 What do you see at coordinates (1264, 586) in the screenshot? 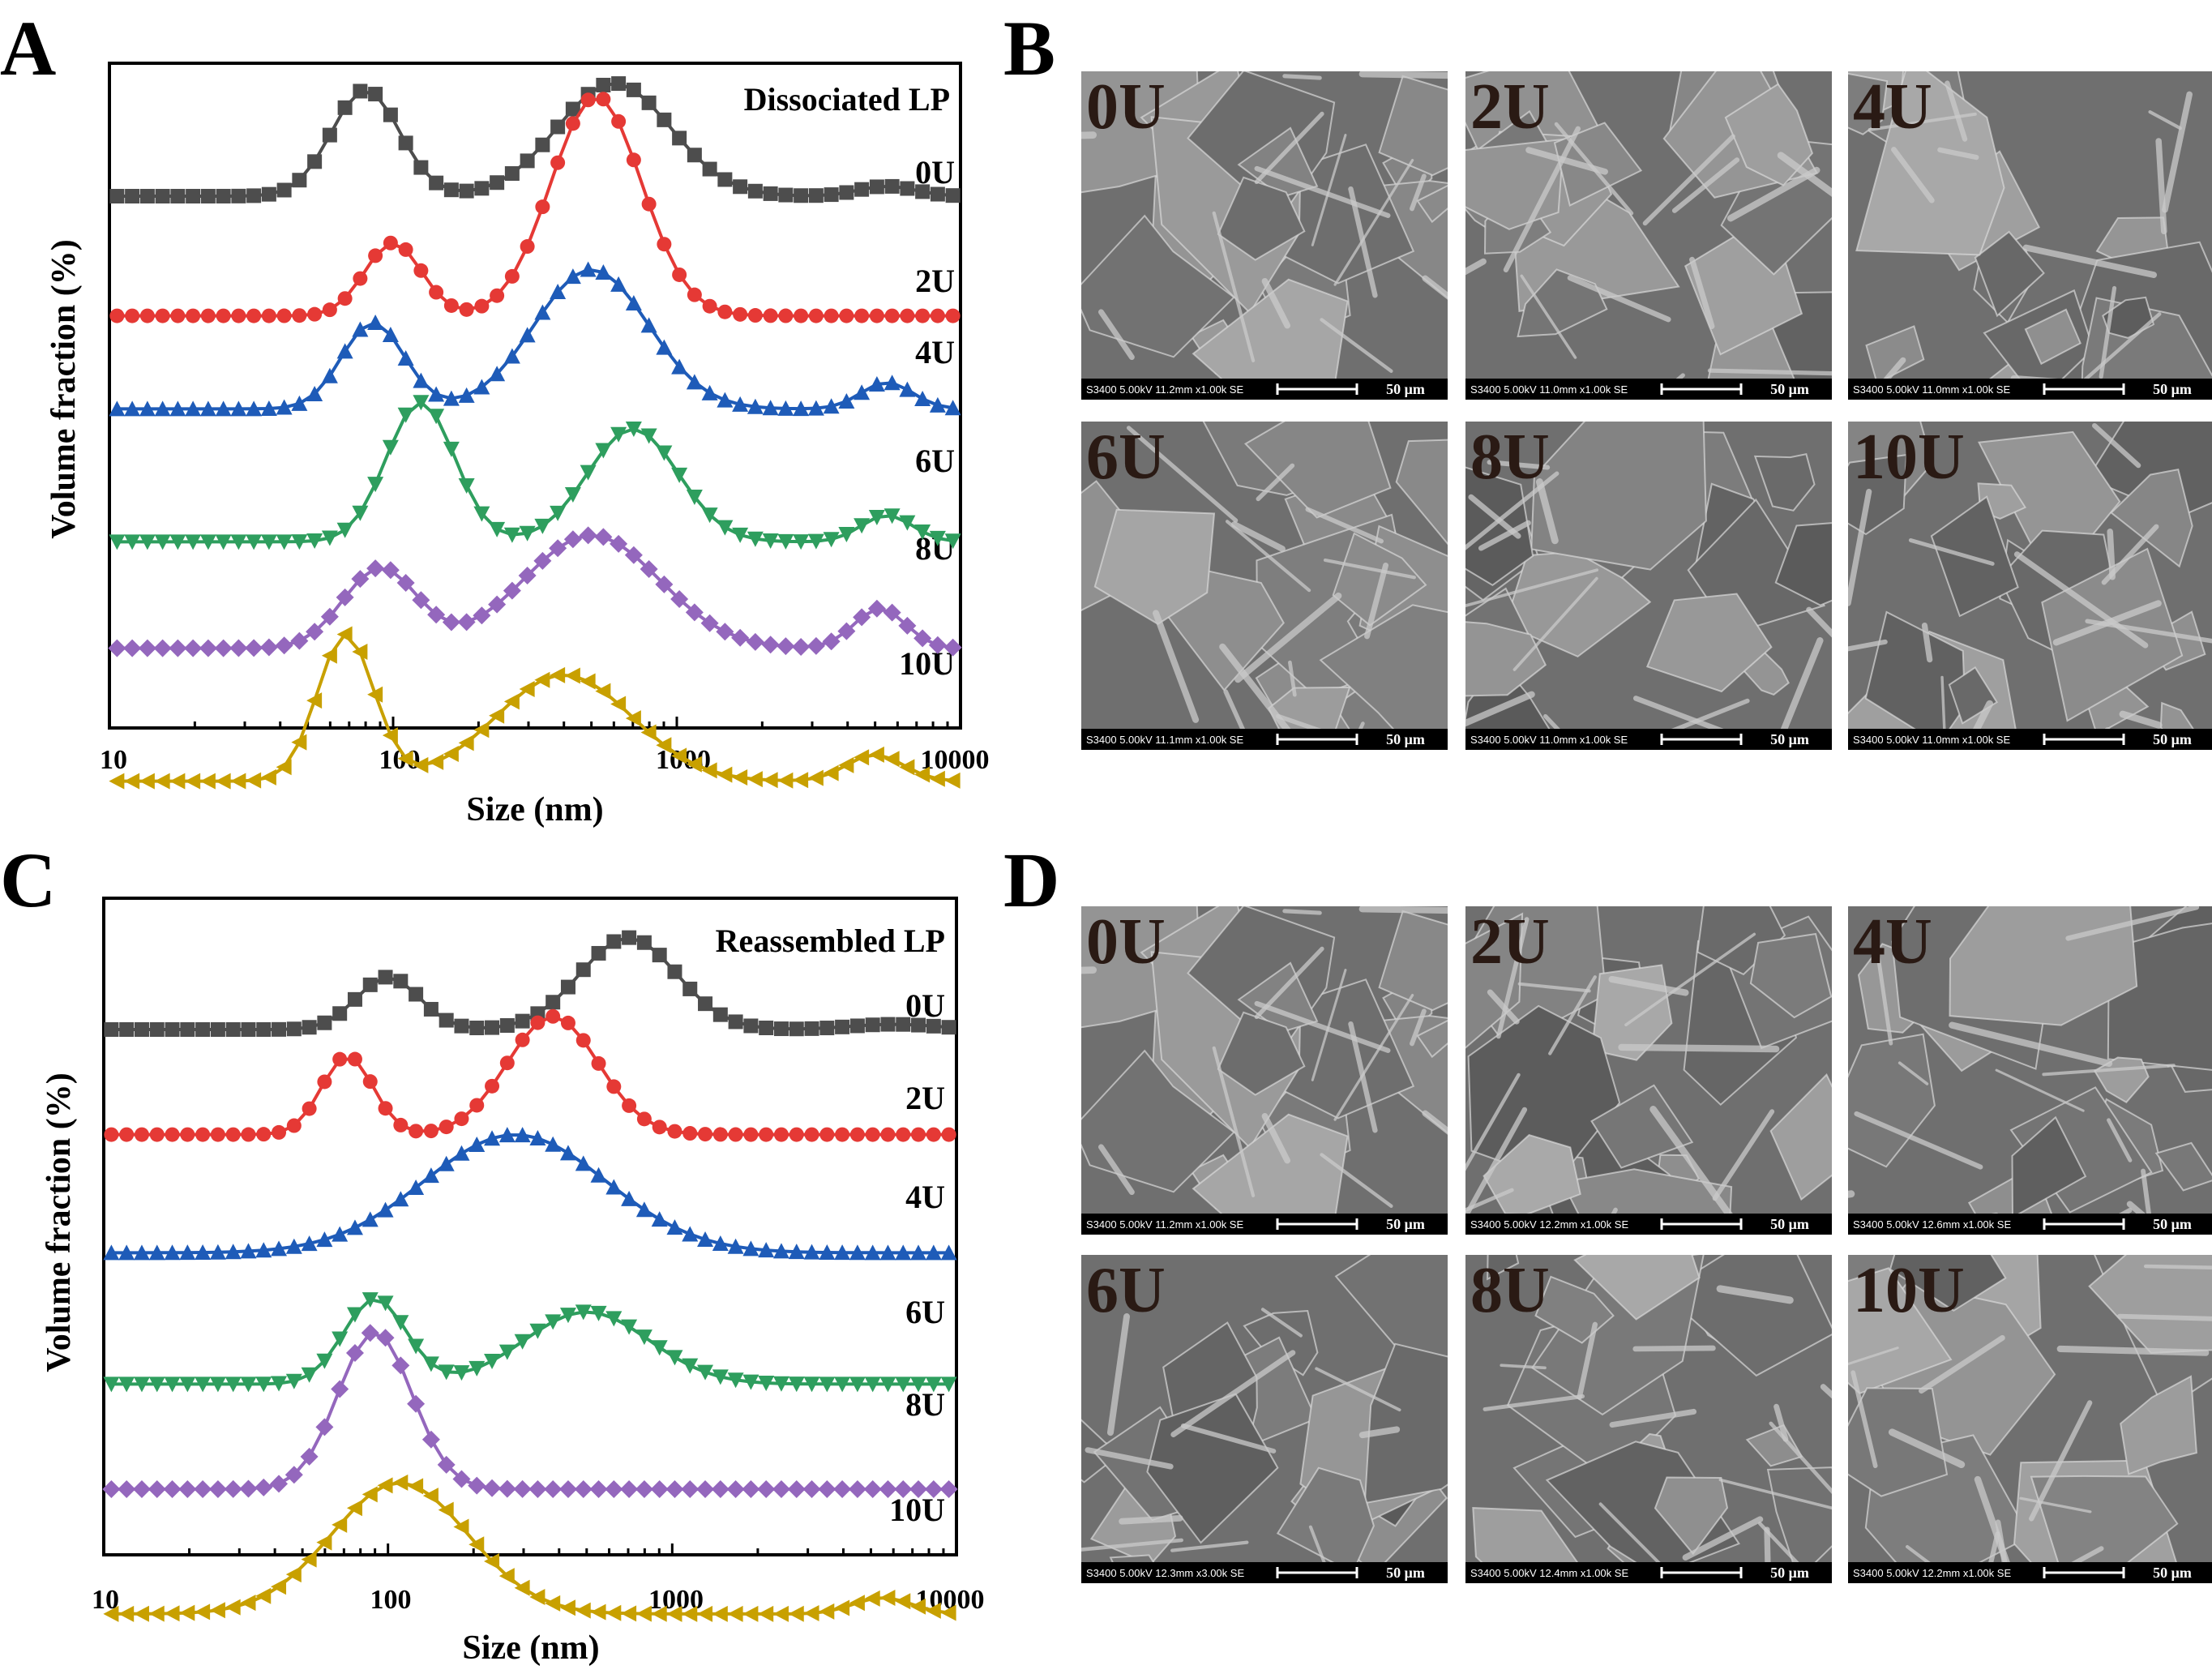
I see `sem-micrograph` at bounding box center [1264, 586].